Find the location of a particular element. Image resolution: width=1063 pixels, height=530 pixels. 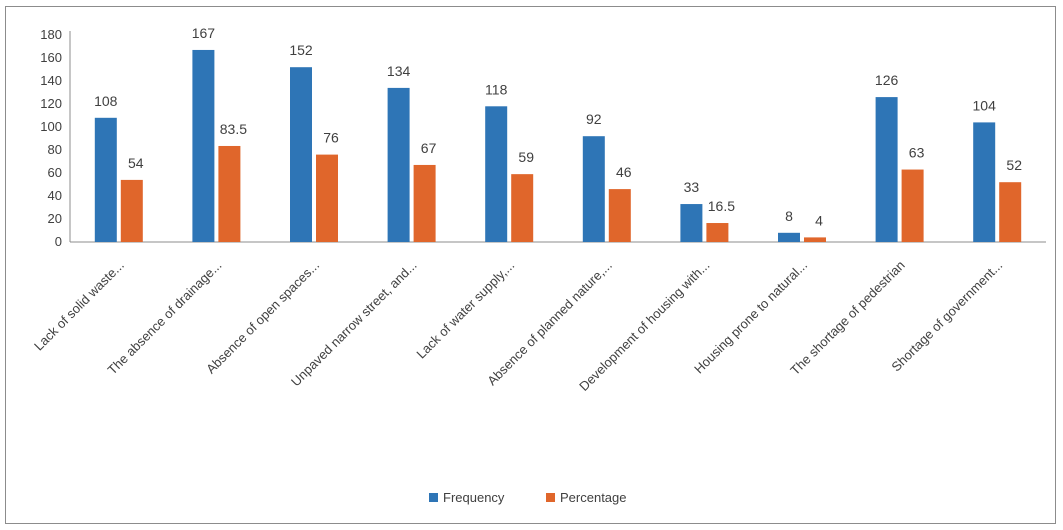

frequency-data-label: 134 is located at coordinates (399, 71).